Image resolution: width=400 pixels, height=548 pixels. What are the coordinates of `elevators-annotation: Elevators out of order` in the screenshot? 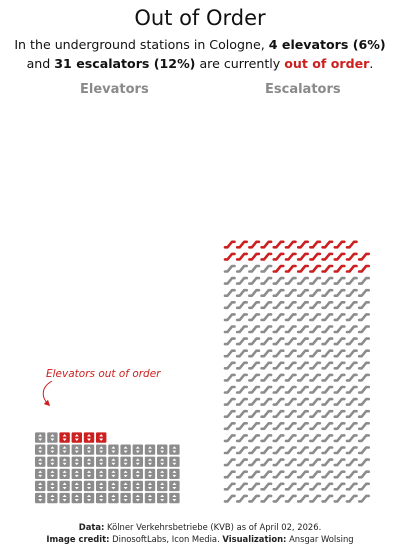 It's located at (103, 374).